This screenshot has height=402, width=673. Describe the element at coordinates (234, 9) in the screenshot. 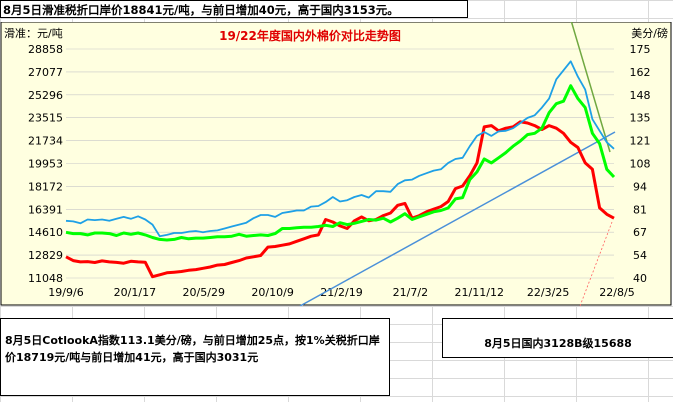

I see `top-note: 8月5日滑准税折口岸价18841元/吨，与前日增加40元，高于国内3153元。` at that location.